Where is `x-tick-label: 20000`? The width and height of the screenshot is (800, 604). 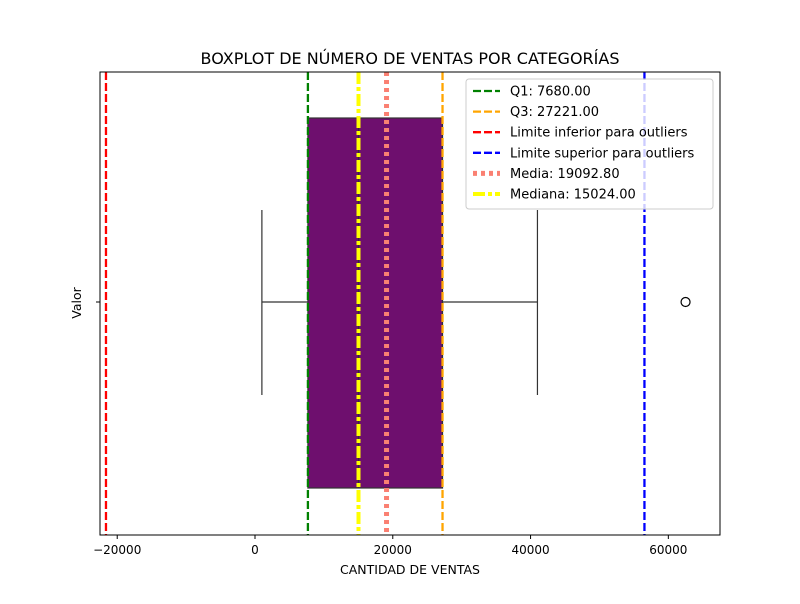 x-tick-label: 20000 is located at coordinates (393, 550).